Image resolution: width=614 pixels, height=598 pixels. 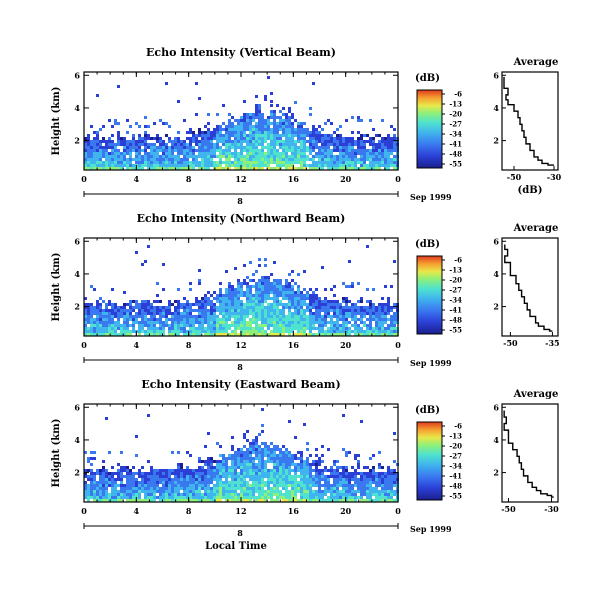 I want to click on profile-y-tick-label: 4, so click(x=496, y=440).